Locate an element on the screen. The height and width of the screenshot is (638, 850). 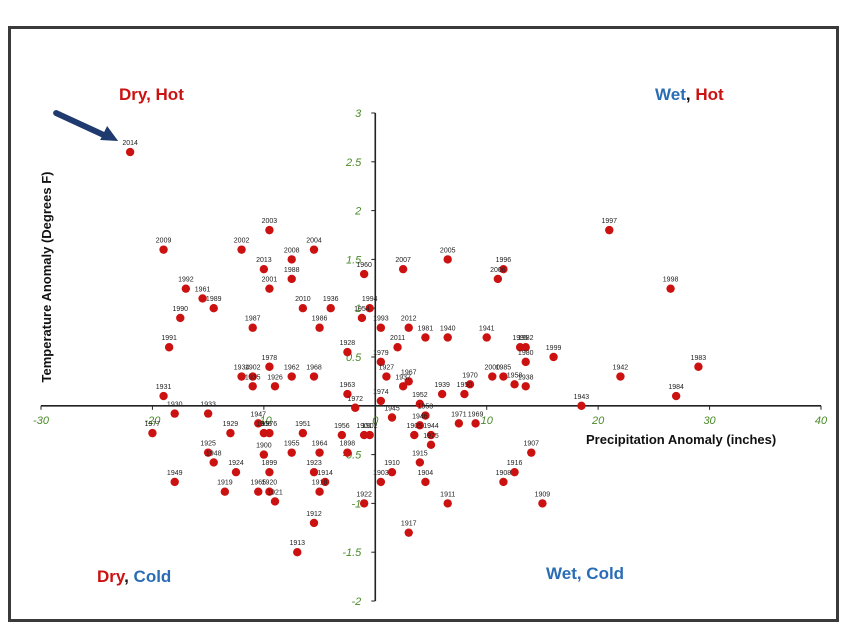
point-label-1915: 1915 is located at coordinates (420, 453).